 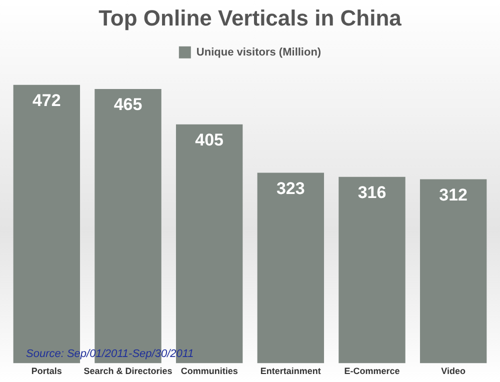 I want to click on data-label: 316, so click(x=372, y=192).